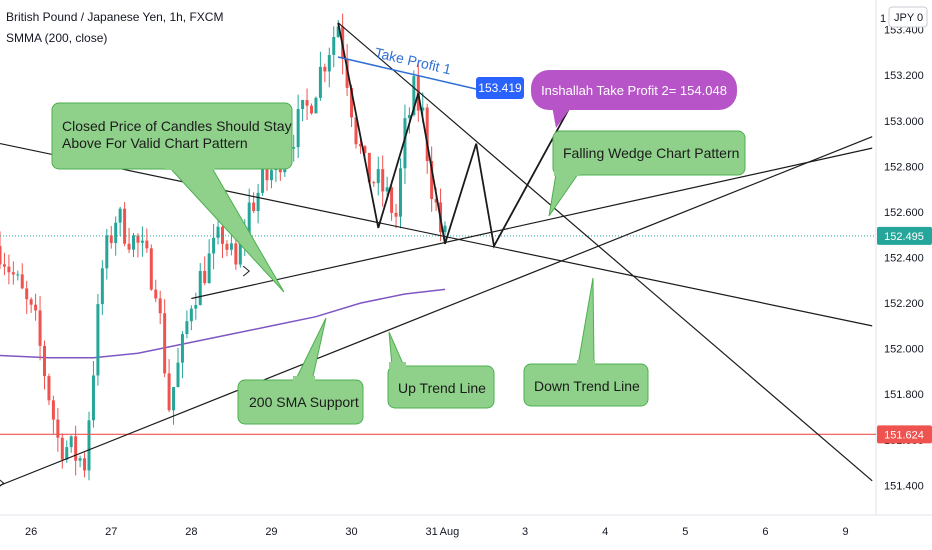 This screenshot has height=550, width=932. What do you see at coordinates (2, 483) in the screenshot?
I see `up-trend-arrow` at bounding box center [2, 483].